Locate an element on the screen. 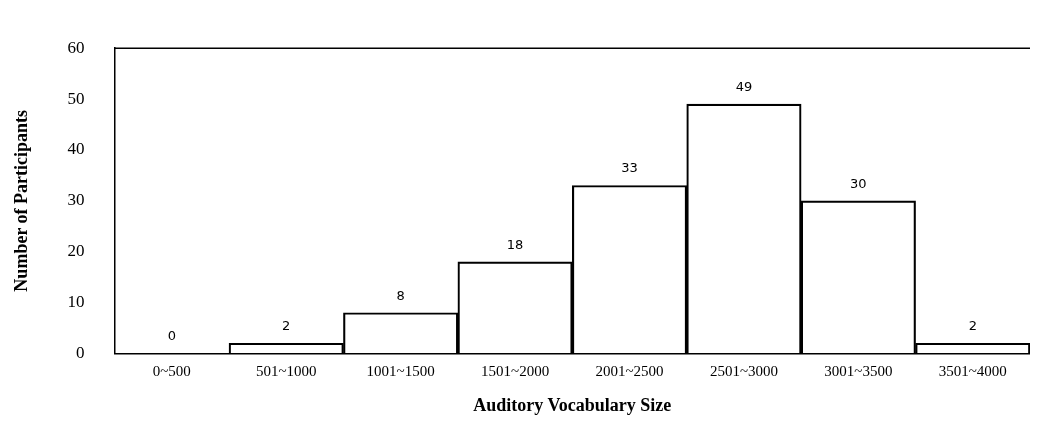 This screenshot has width=1038, height=429. data-label: 0 is located at coordinates (171, 336).